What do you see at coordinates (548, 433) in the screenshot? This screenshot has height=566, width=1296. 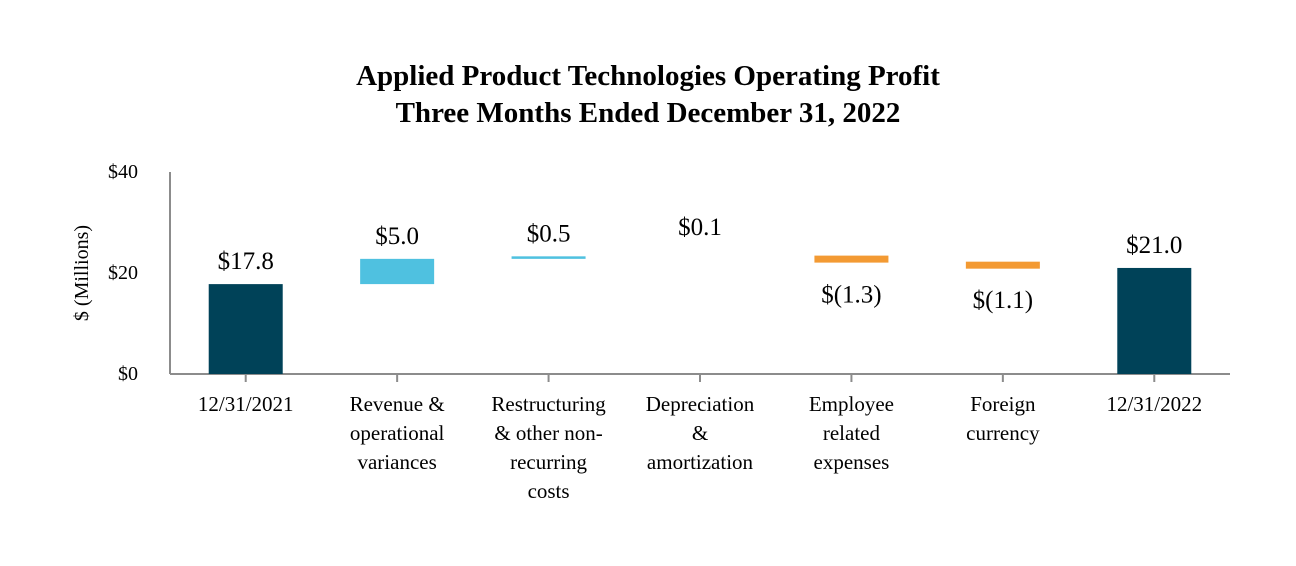 I see `x-category-label: & other non-` at bounding box center [548, 433].